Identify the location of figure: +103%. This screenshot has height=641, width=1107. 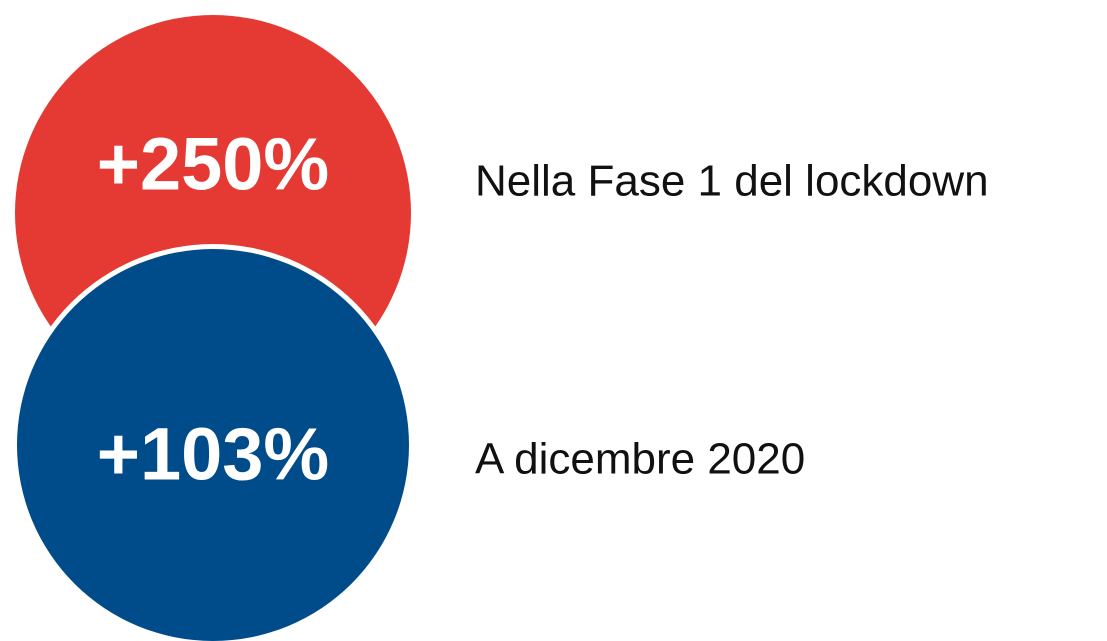
(213, 454).